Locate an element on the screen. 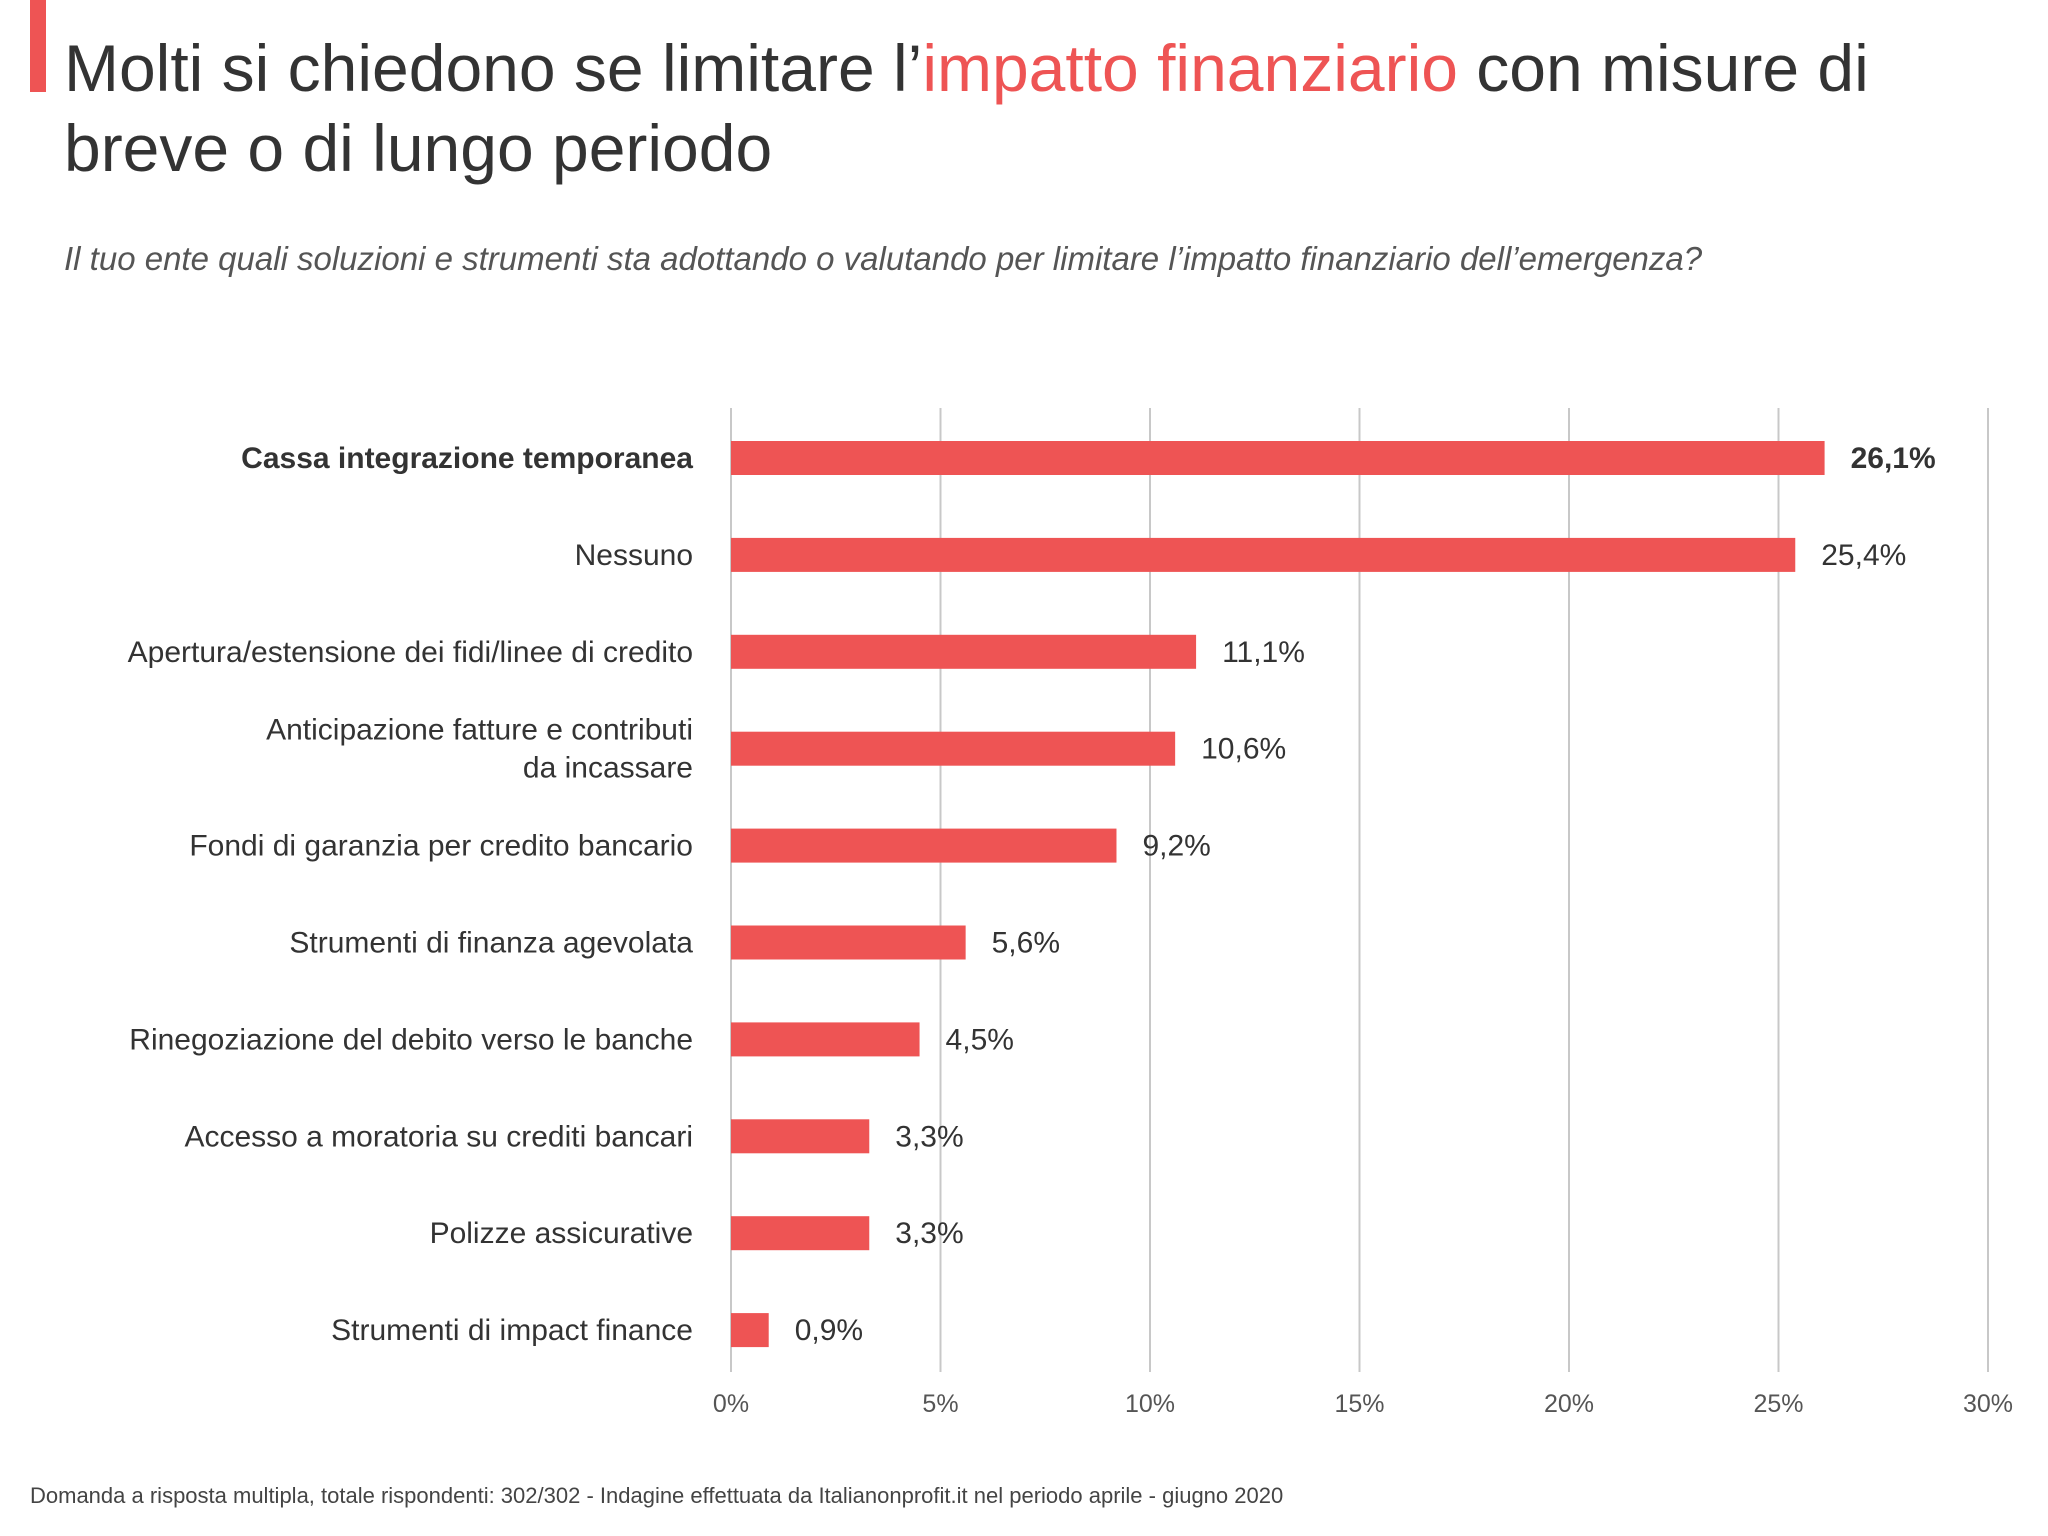  x-tick-label: 15% is located at coordinates (1359, 1404).